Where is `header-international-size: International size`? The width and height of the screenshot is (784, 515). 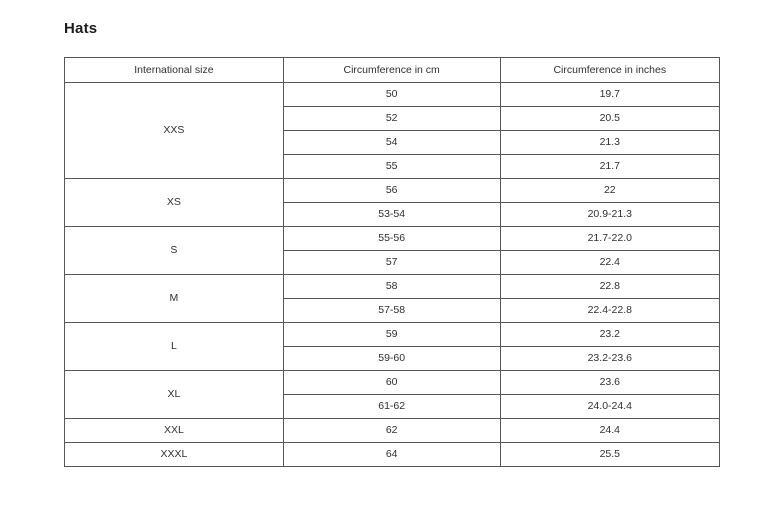 header-international-size: International size is located at coordinates (174, 70).